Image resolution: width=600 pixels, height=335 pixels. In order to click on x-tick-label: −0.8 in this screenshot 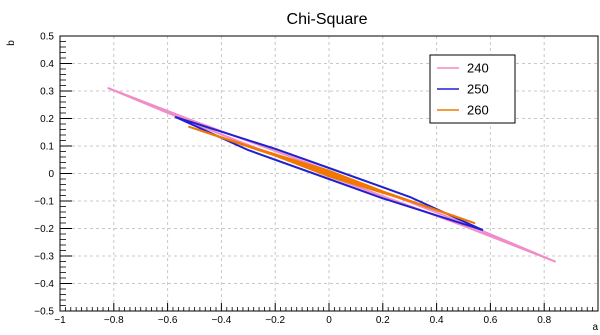, I will do `click(114, 320)`.